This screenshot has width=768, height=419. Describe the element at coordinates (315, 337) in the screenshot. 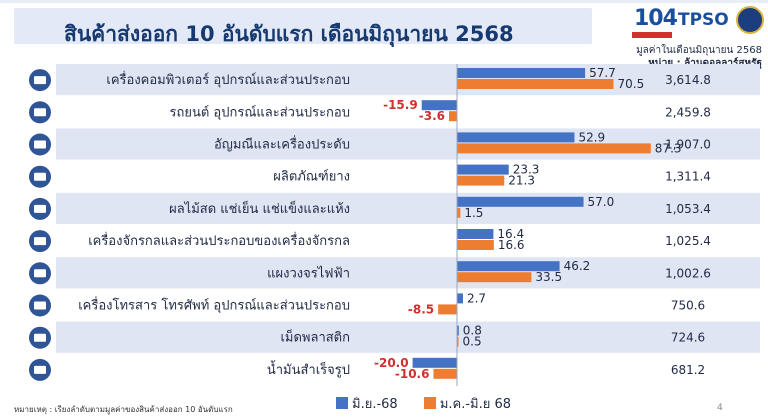

I see `category-label: เม็ดพลาสติก` at that location.